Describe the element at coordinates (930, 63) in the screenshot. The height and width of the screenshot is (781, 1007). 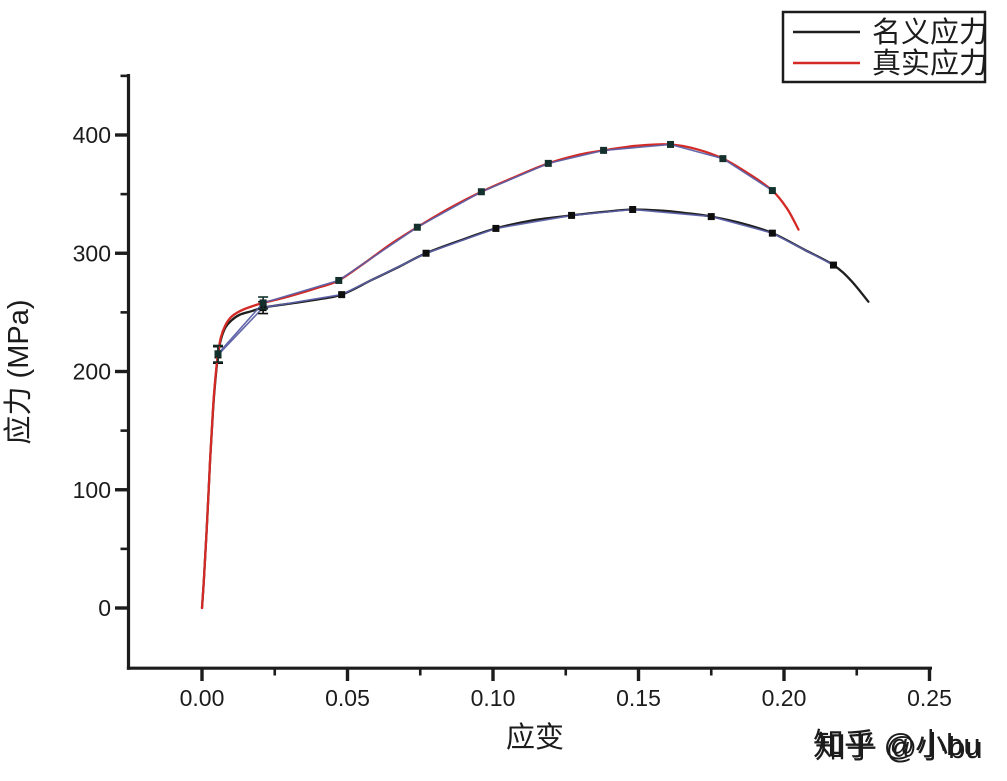
I see `legend-label-true: 真实应力` at that location.